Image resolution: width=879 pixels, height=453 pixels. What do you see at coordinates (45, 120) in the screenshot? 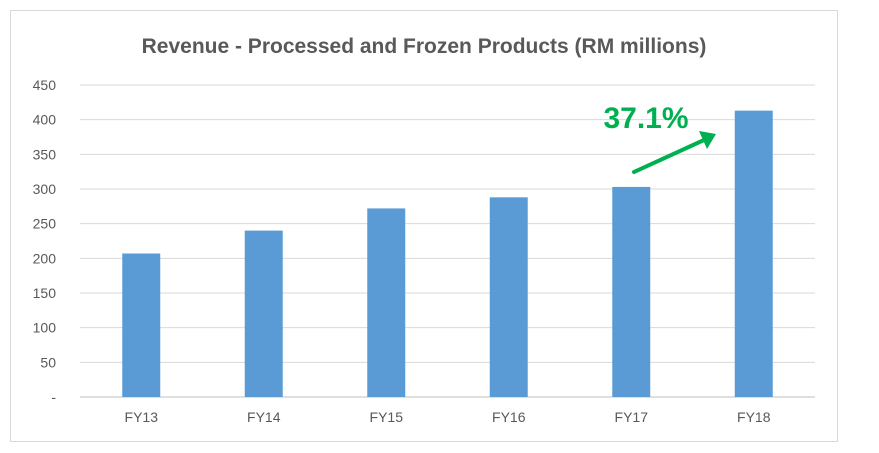
I see `y-tick-label: 400` at bounding box center [45, 120].